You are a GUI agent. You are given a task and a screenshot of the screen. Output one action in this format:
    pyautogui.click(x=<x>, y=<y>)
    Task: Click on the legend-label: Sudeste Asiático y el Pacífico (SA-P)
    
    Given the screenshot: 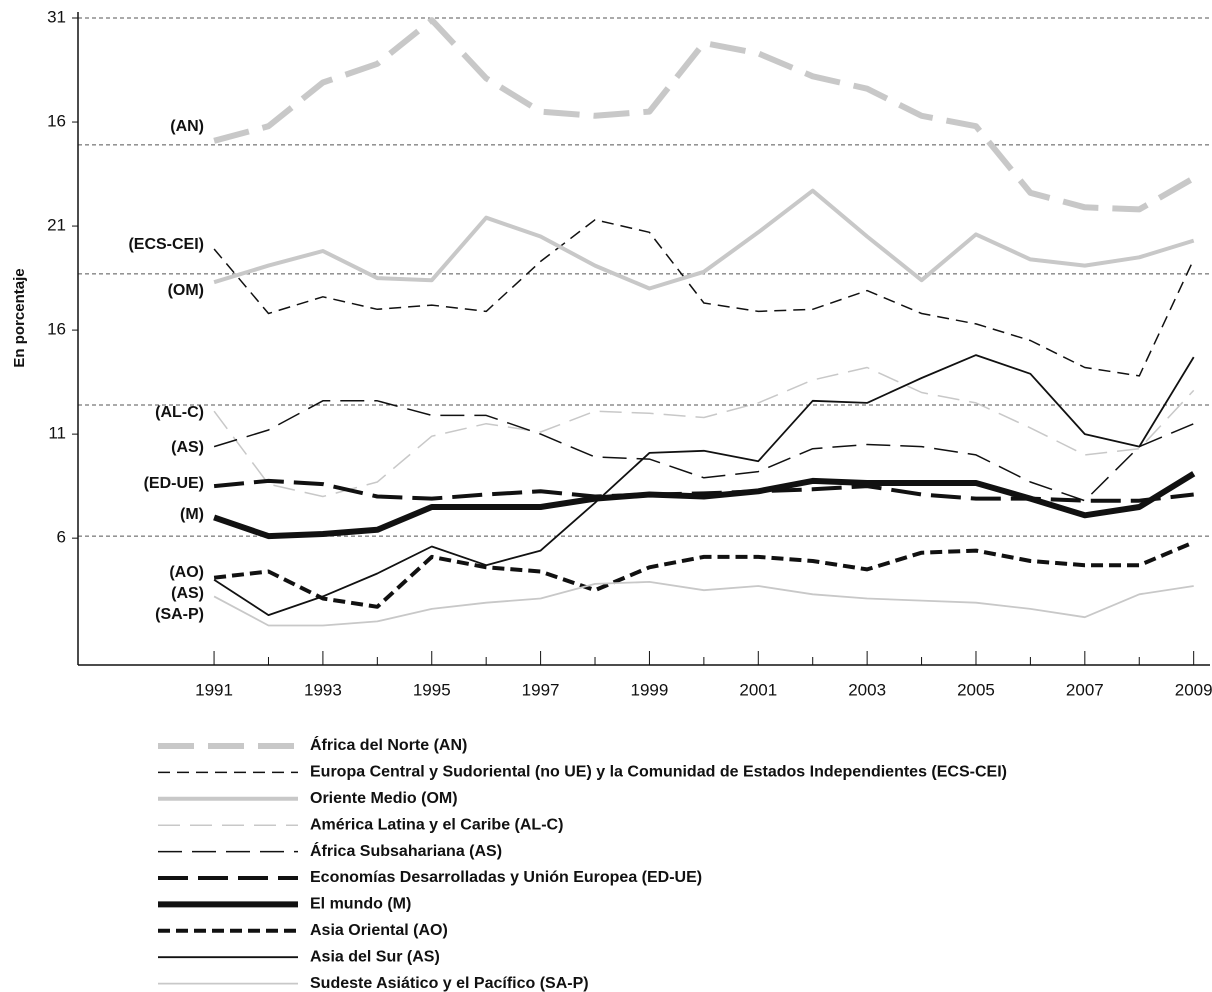 What is the action you would take?
    pyautogui.click(x=449, y=983)
    